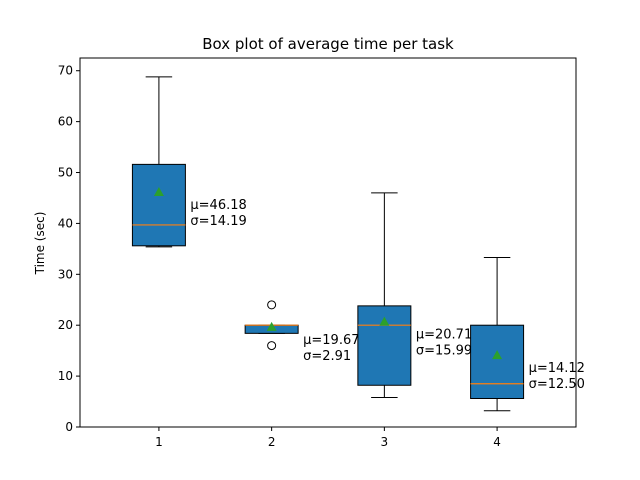  Describe the element at coordinates (218, 221) in the screenshot. I see `stats-annotation: σ=14.19` at that location.